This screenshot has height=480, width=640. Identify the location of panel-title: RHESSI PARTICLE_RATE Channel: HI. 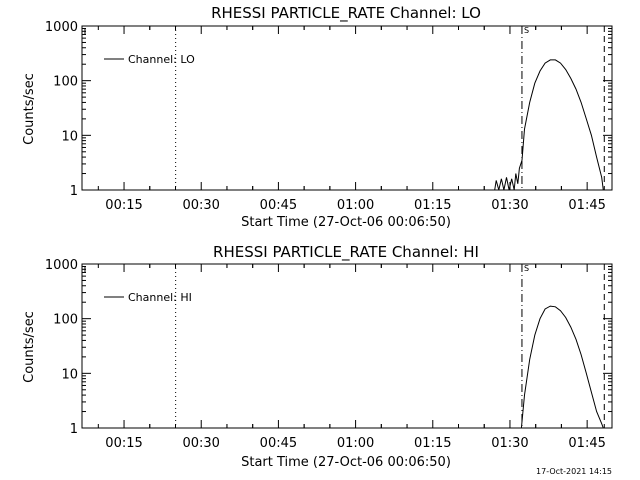
(346, 252).